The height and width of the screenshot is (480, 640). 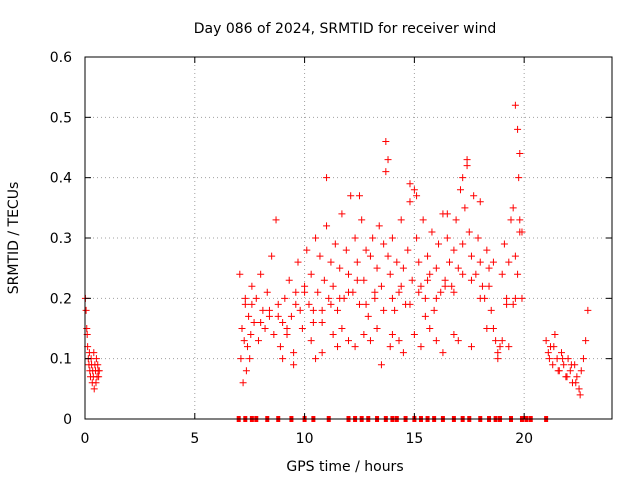 I want to click on y-tick-labels: 0 0.1 0.2 0.3 0.4 0.5 0.6, so click(x=61, y=239).